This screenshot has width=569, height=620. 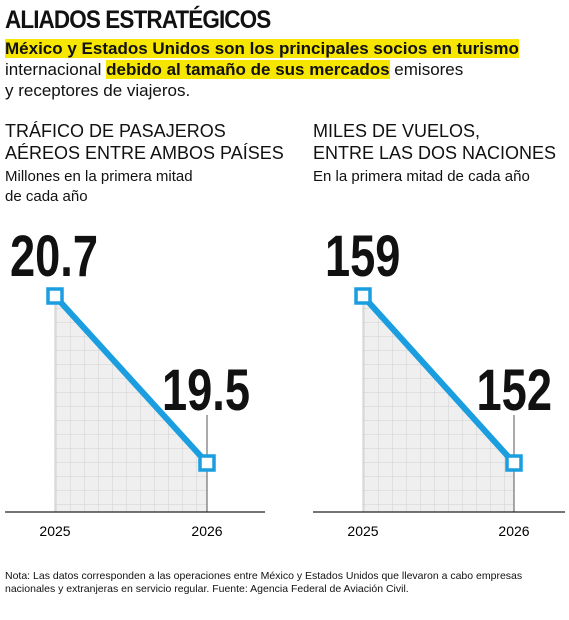 I want to click on chart-subtitle: En la primera mitad de cada año, so click(x=421, y=176).